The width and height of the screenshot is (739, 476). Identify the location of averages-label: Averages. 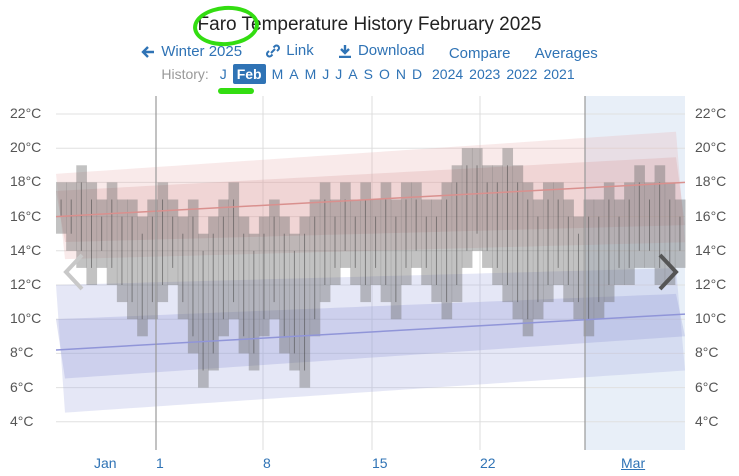
(566, 53).